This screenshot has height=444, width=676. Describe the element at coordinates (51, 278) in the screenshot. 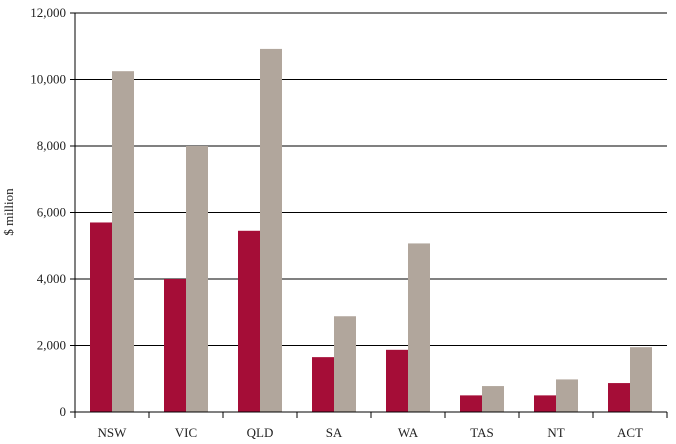

I see `y-tick-label: 4,000` at that location.